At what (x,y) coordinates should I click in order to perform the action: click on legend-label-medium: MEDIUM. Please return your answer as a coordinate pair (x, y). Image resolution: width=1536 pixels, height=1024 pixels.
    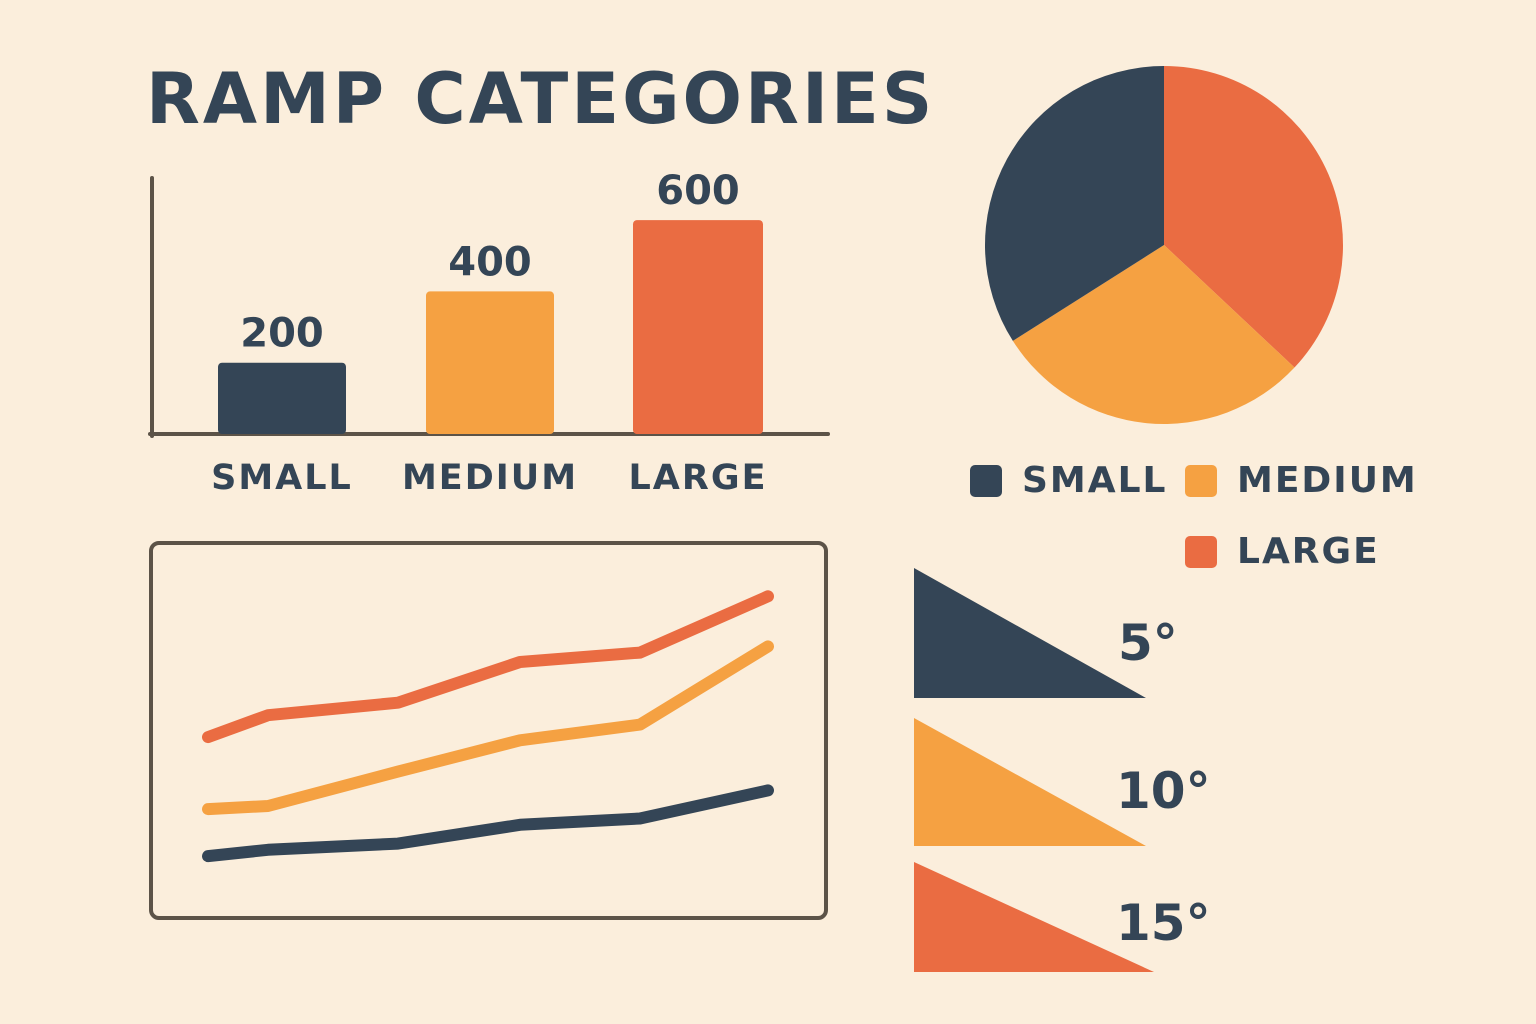
    Looking at the image, I should click on (1327, 480).